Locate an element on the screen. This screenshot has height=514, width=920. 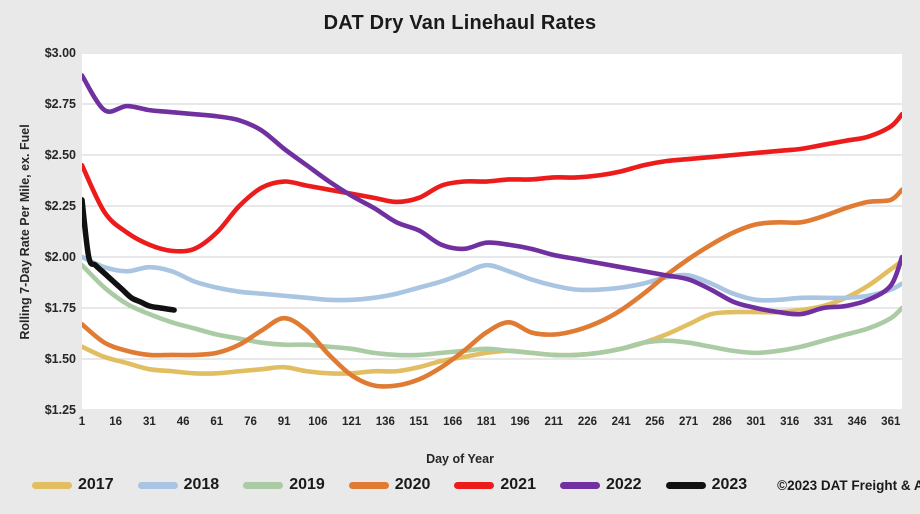
x-axis-tick-label: 286 is located at coordinates (722, 422).